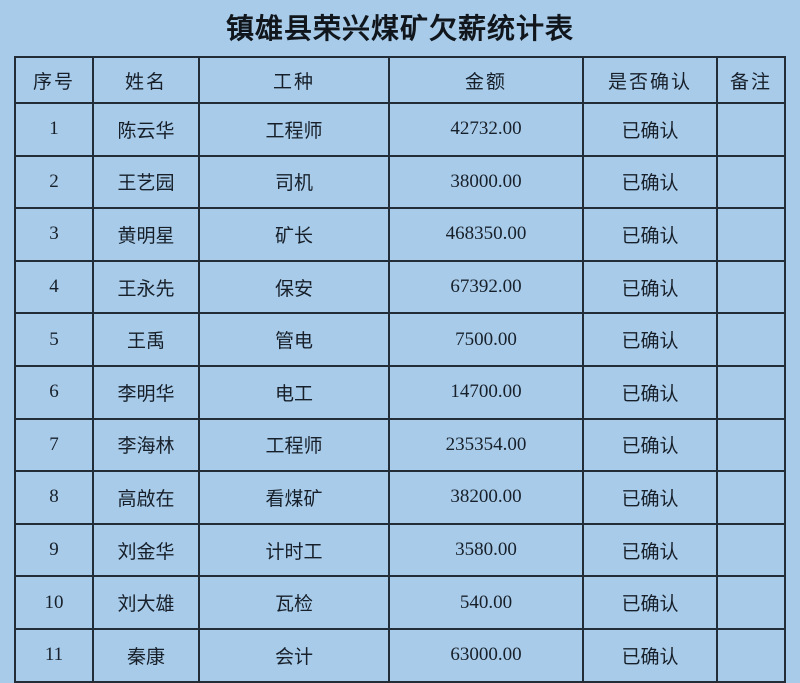  I want to click on cell-serial-number: 5, so click(54, 339).